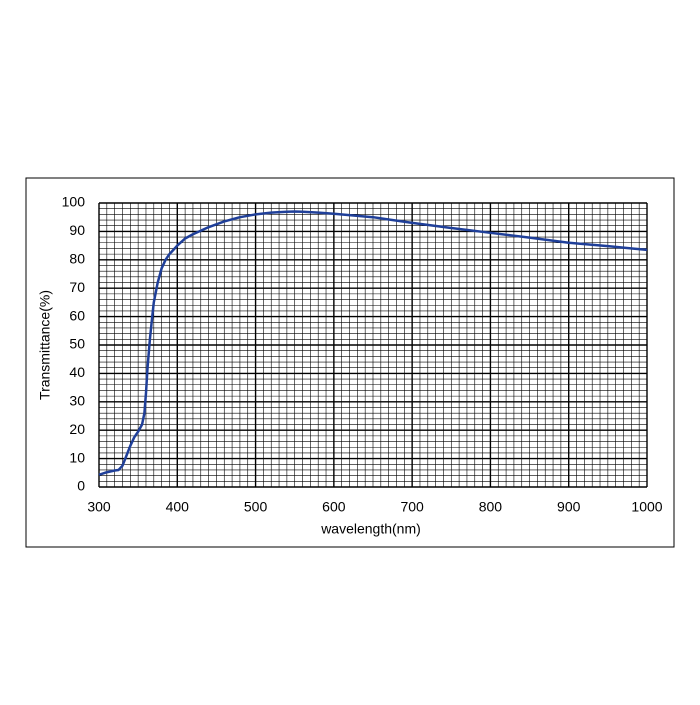 The image size is (700, 705). What do you see at coordinates (178, 507) in the screenshot?
I see `x-tick-label: 400` at bounding box center [178, 507].